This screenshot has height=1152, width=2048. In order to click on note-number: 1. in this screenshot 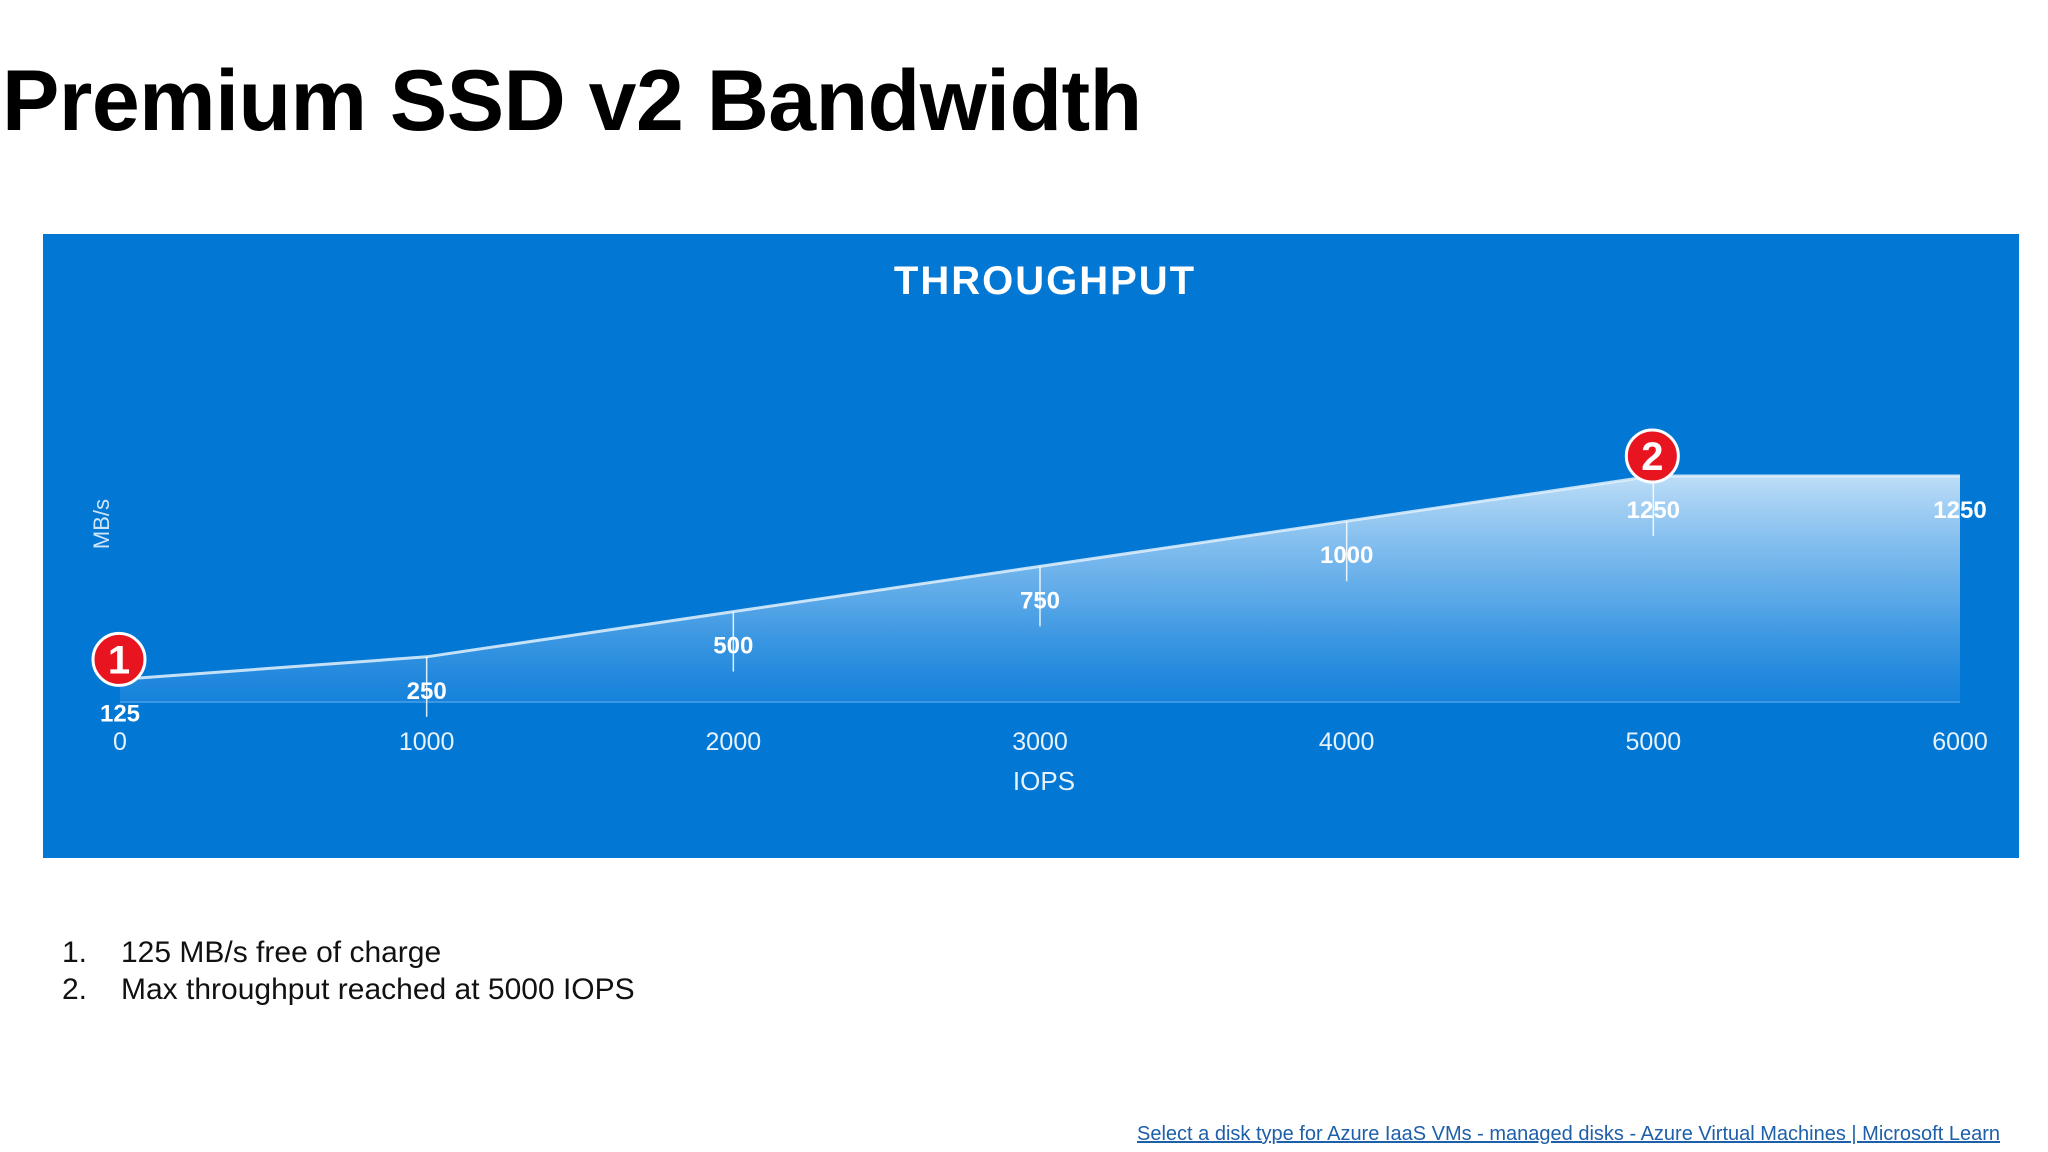, I will do `click(75, 952)`.